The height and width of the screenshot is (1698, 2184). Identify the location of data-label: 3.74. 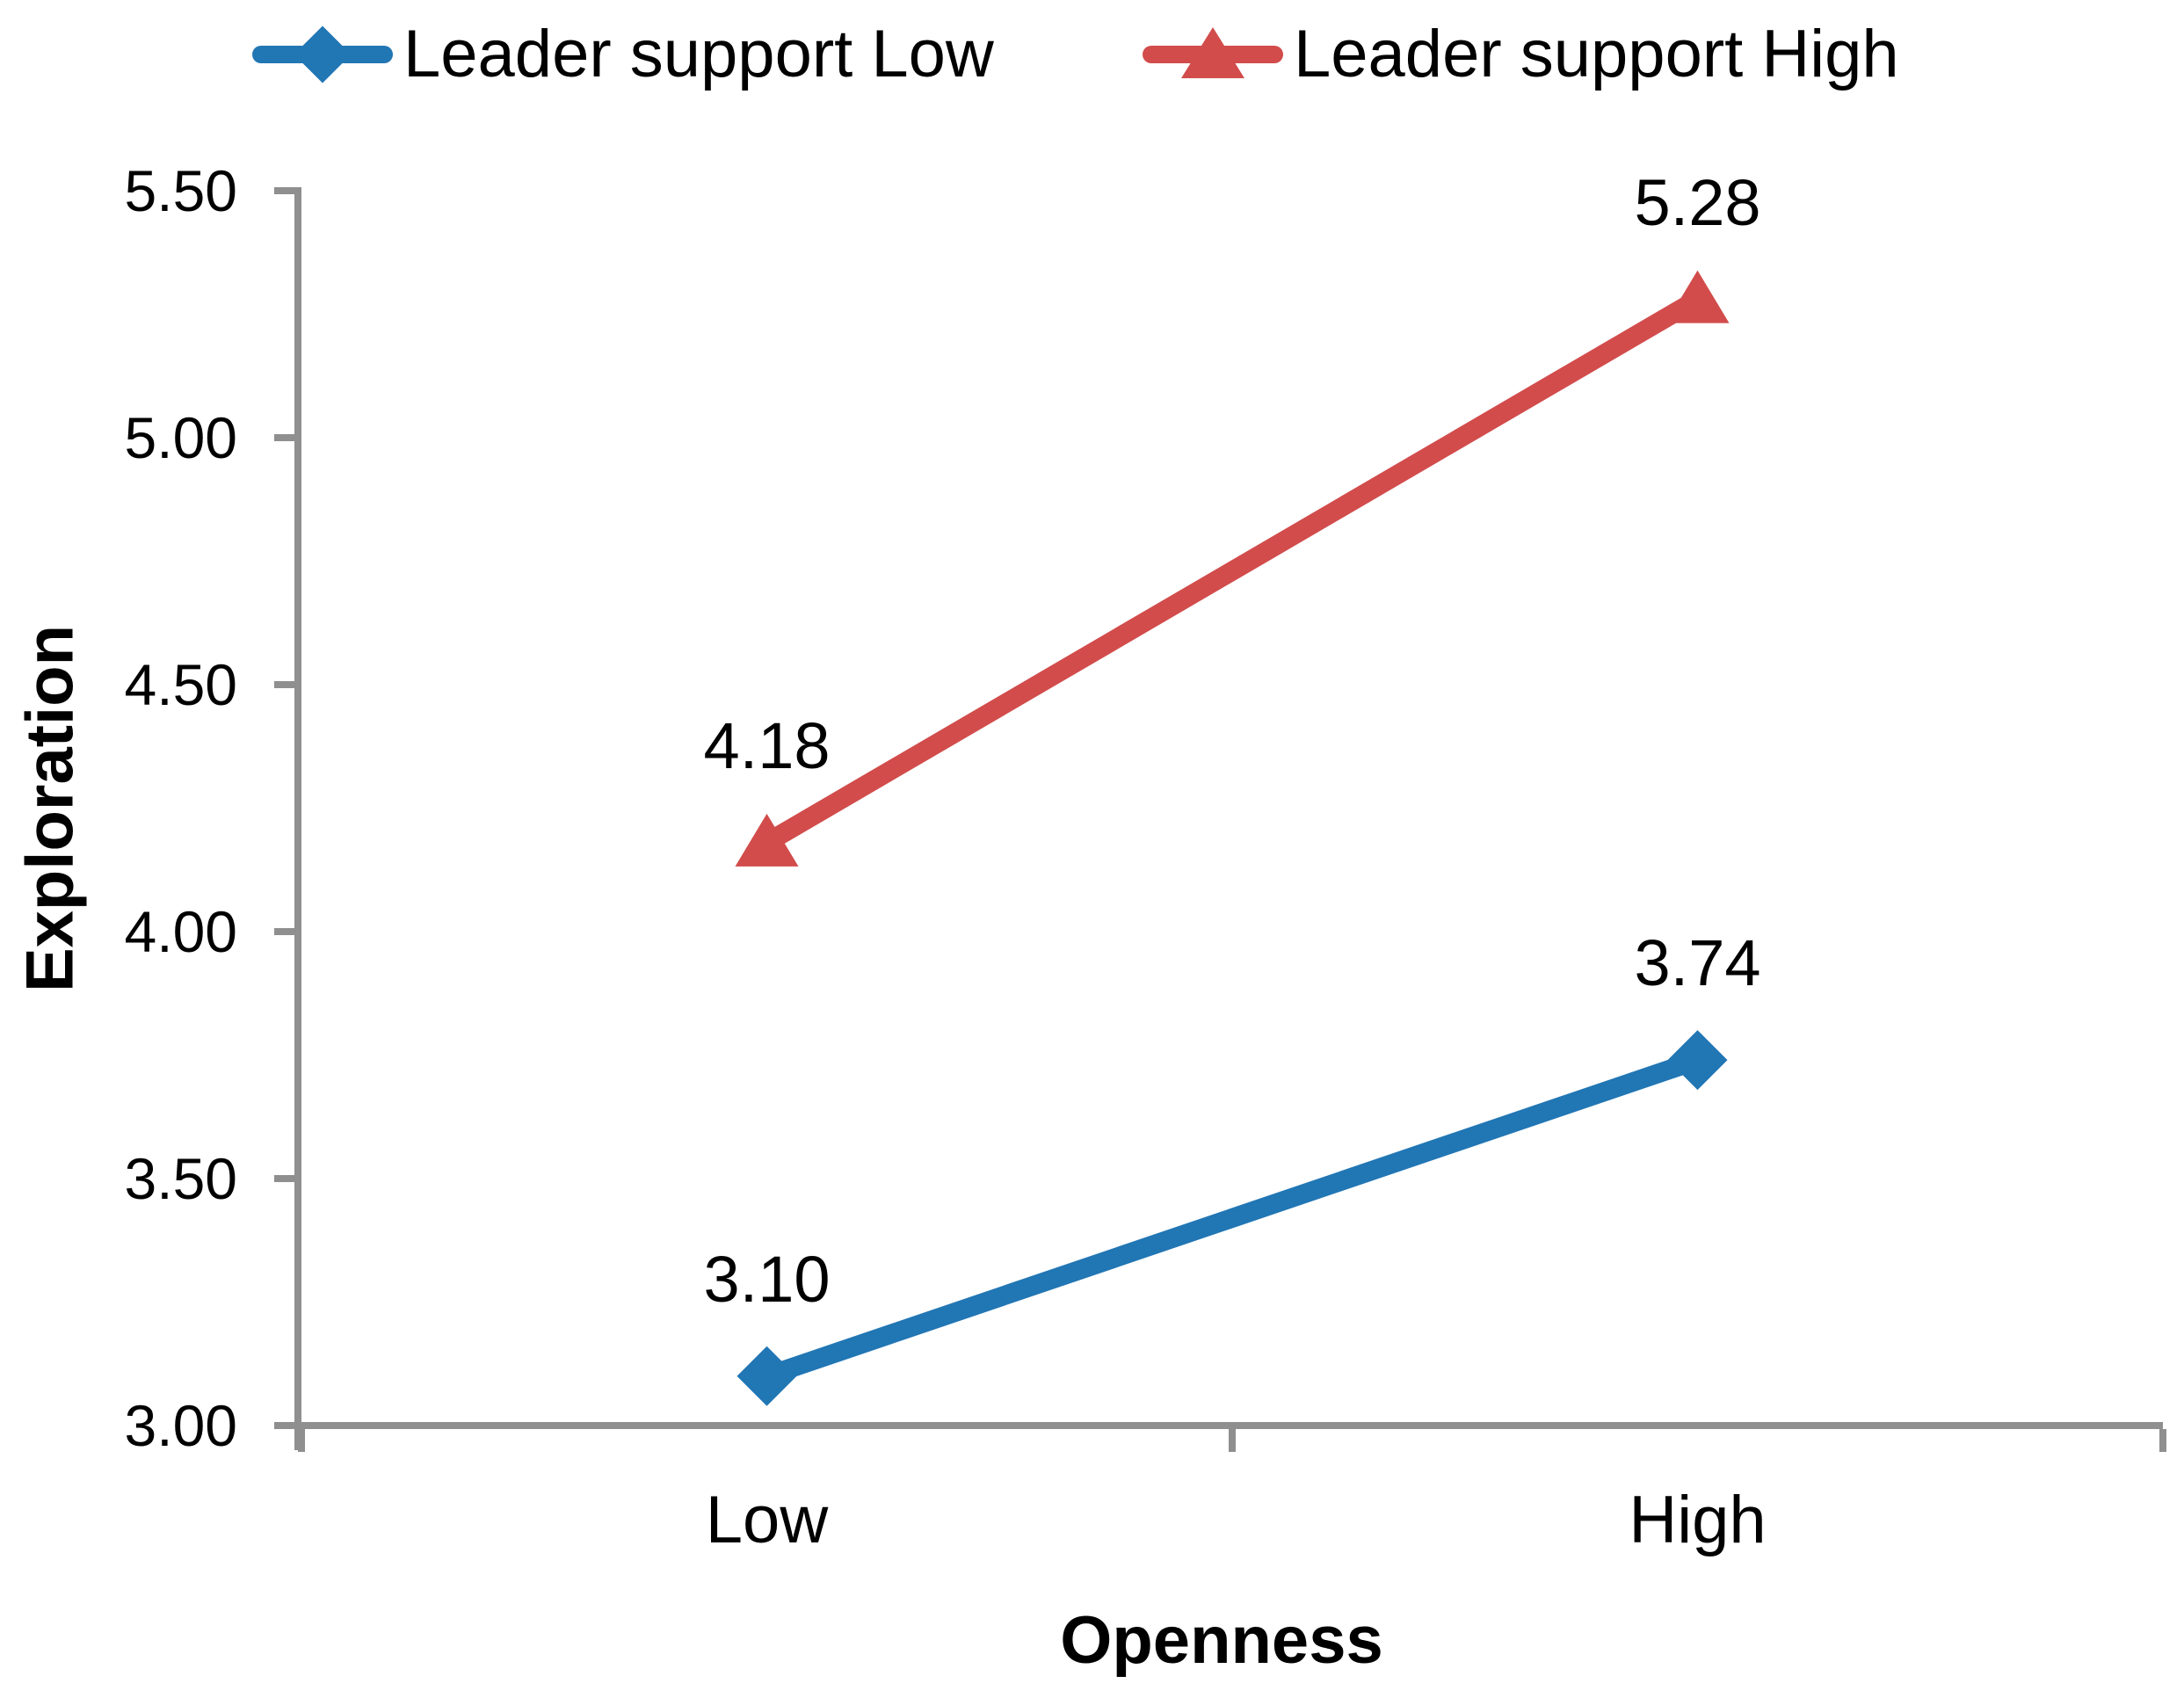
(1697, 963).